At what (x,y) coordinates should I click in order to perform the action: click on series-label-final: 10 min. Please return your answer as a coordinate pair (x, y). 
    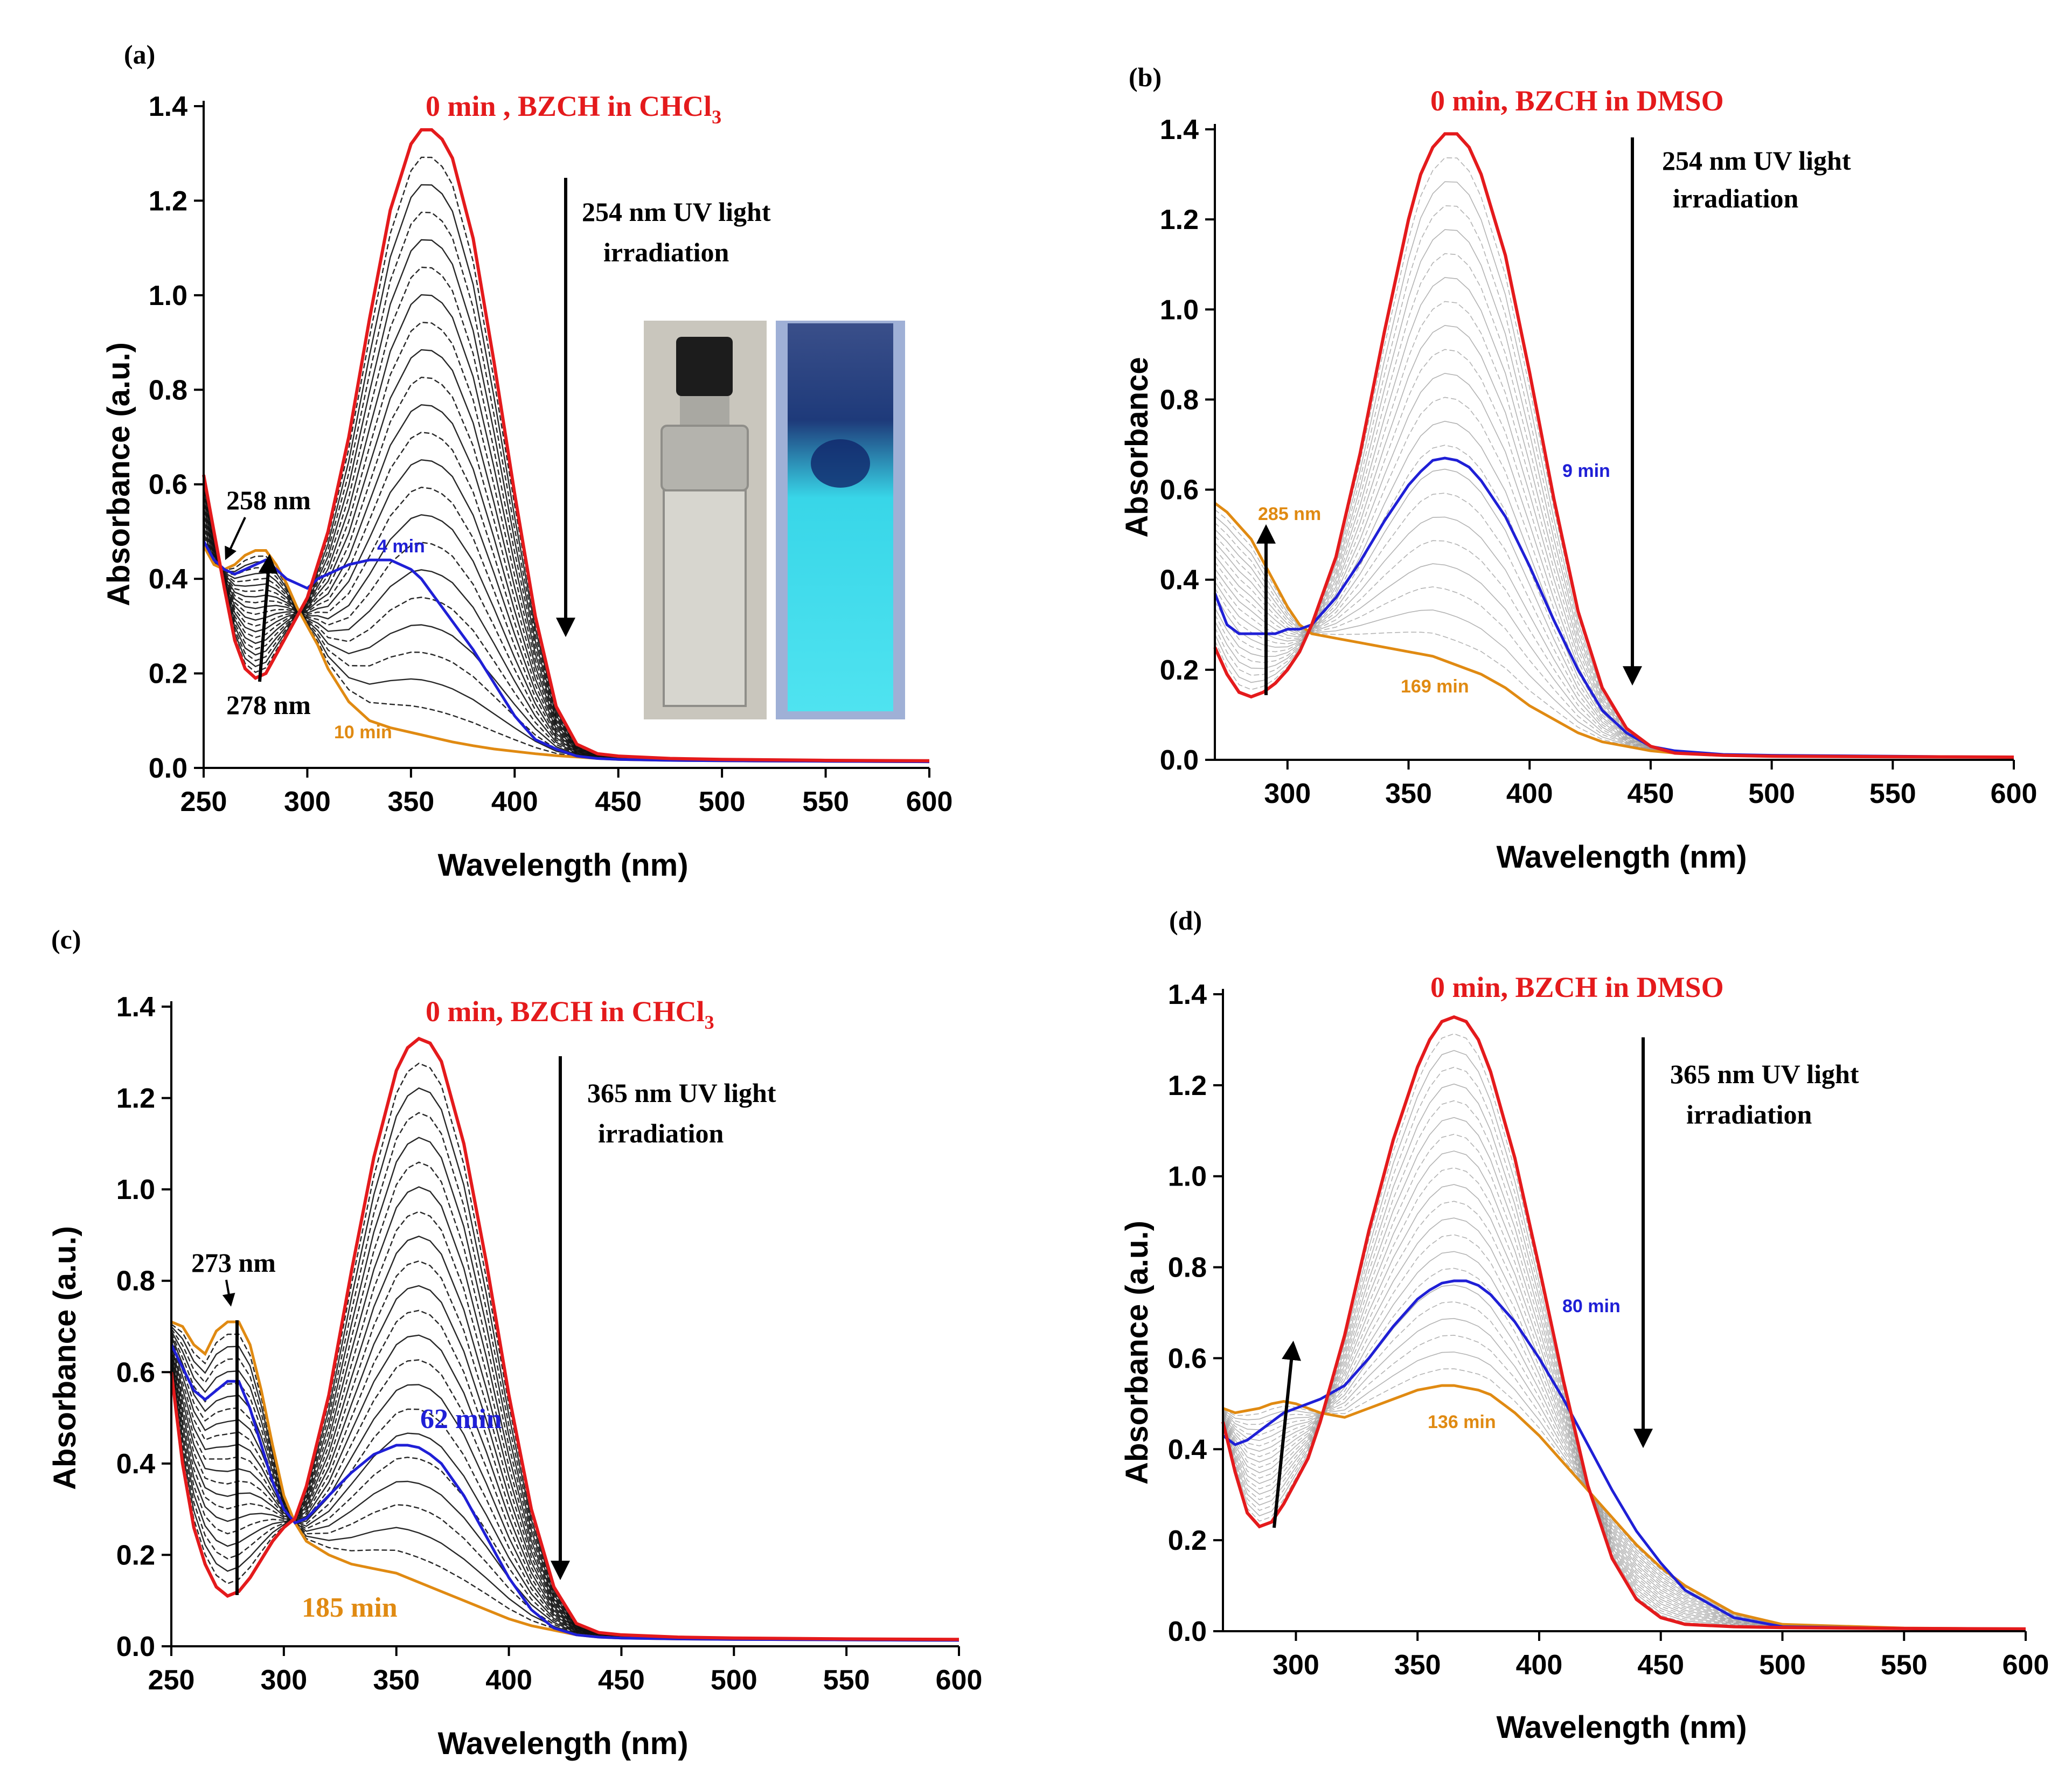
    Looking at the image, I should click on (363, 732).